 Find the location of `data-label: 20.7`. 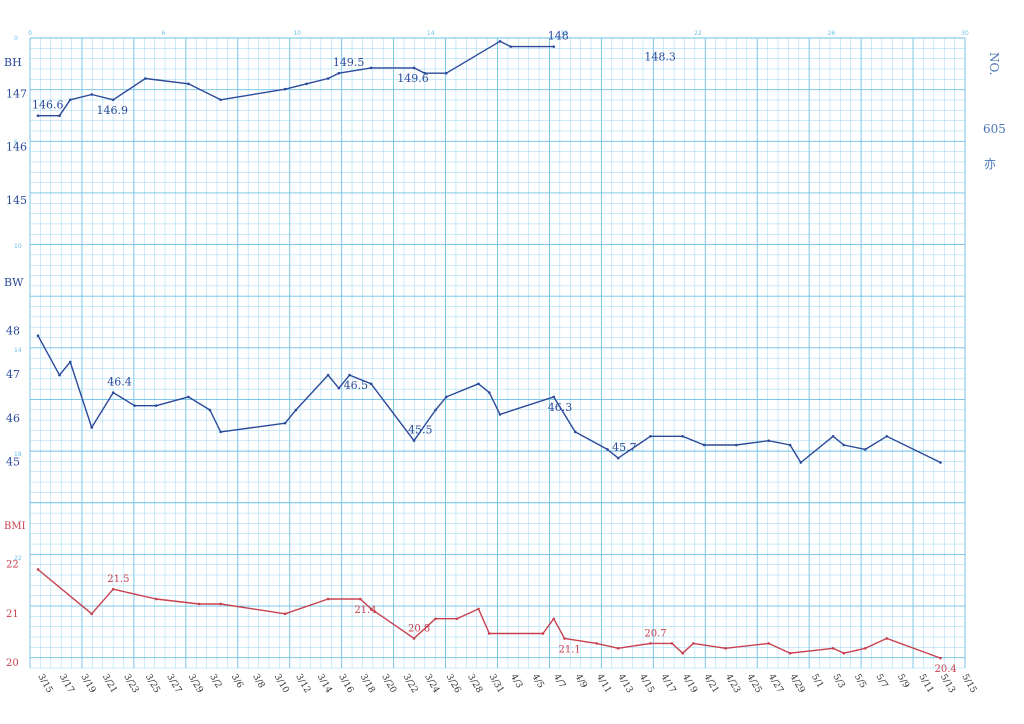

data-label: 20.7 is located at coordinates (655, 633).